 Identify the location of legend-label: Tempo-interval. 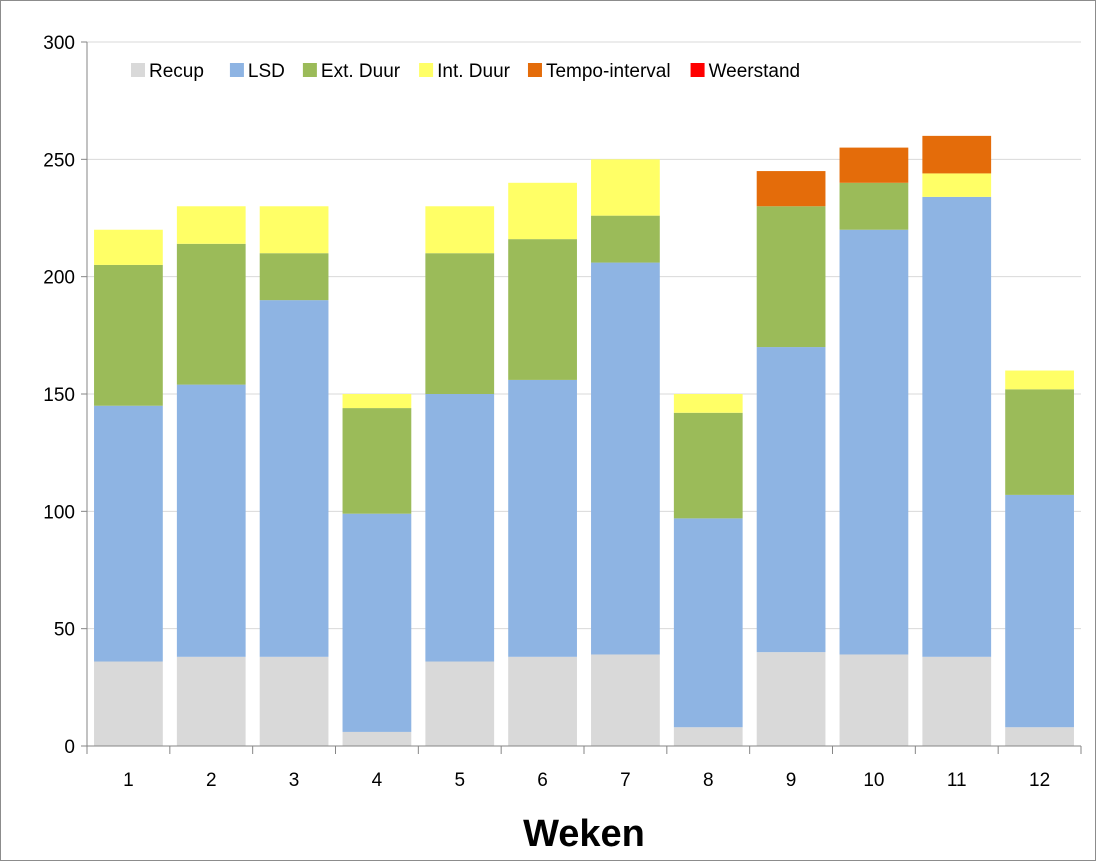
(608, 71).